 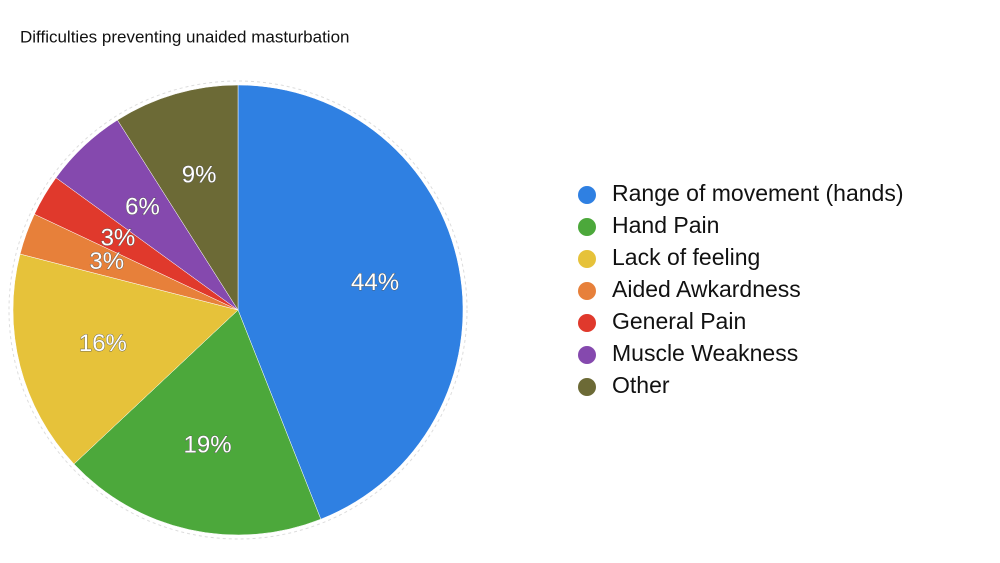 I want to click on legend-label: Range of movement (hands), so click(x=758, y=193).